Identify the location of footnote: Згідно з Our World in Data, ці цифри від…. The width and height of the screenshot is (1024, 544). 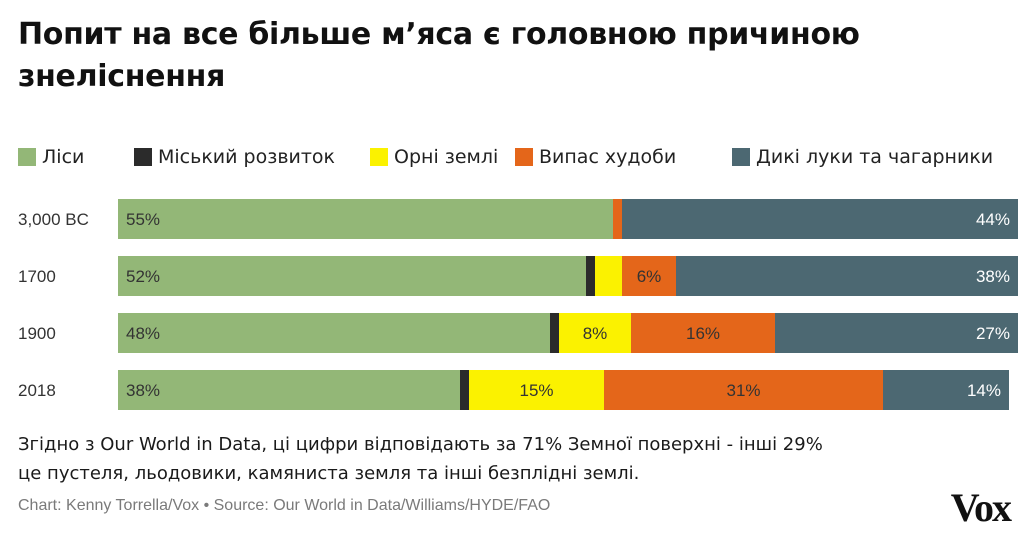
(498, 459).